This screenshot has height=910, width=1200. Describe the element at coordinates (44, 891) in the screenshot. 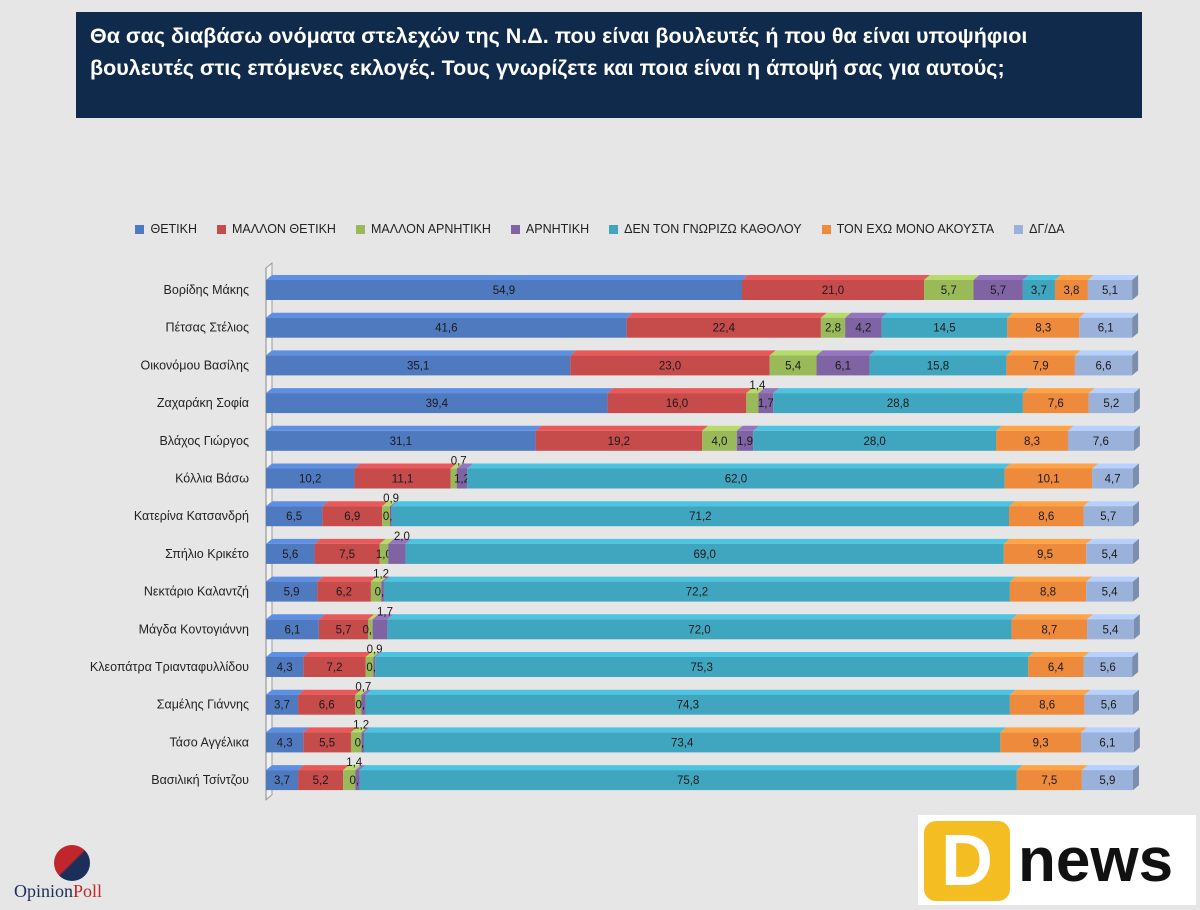

I see `opinion-poll-logo-text-part1: Opinion` at that location.